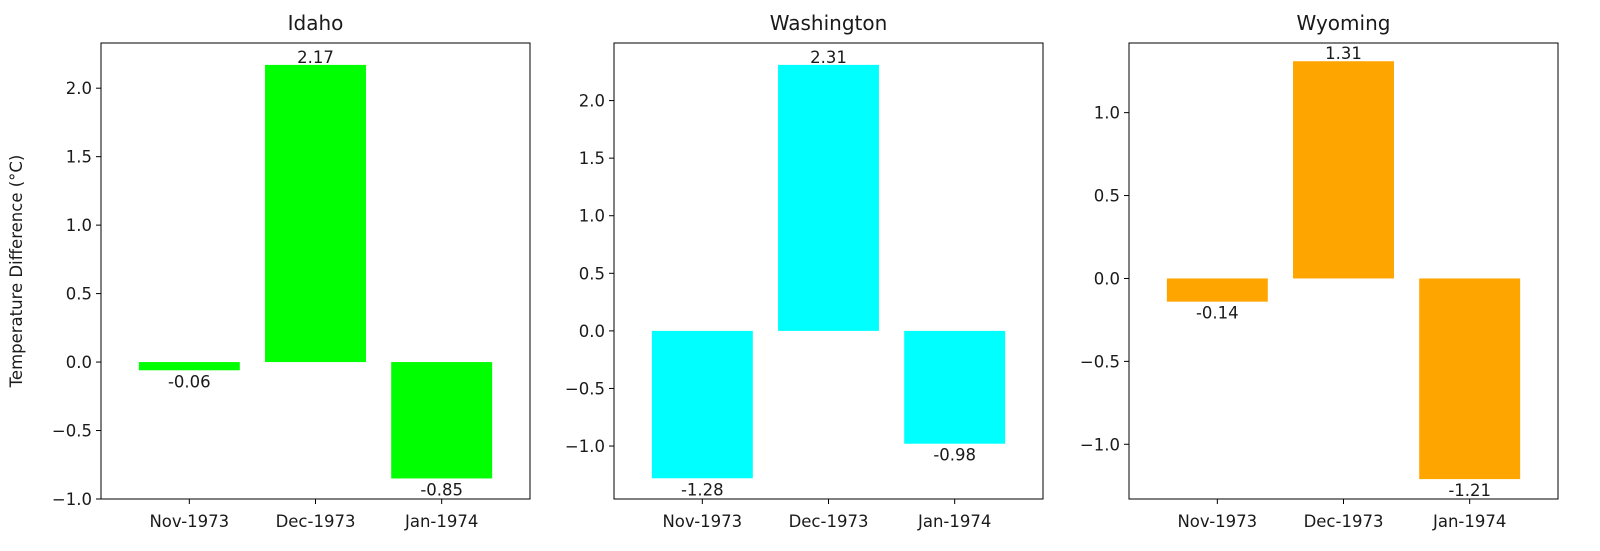 The height and width of the screenshot is (551, 1600). Describe the element at coordinates (702, 489) in the screenshot. I see `bar-value-label: -1.28` at that location.